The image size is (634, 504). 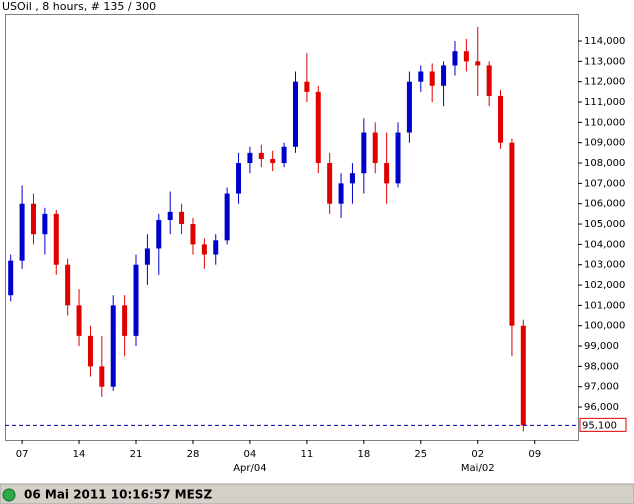 I want to click on x-tick-label: 28, so click(x=193, y=454).